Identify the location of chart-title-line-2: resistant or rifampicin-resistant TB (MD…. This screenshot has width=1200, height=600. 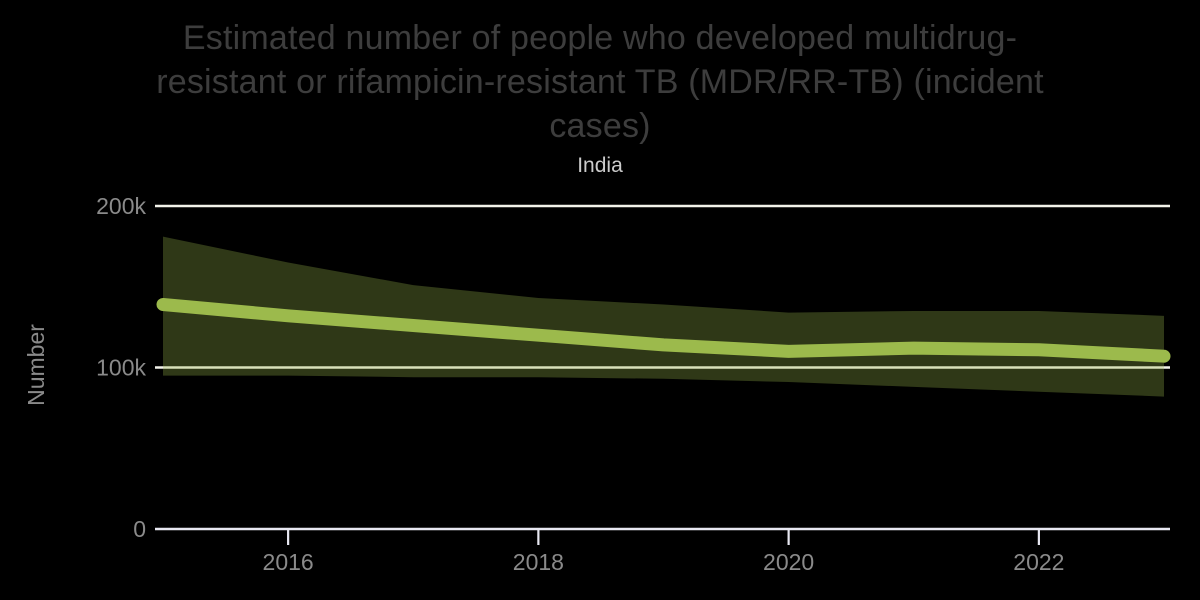
(600, 82).